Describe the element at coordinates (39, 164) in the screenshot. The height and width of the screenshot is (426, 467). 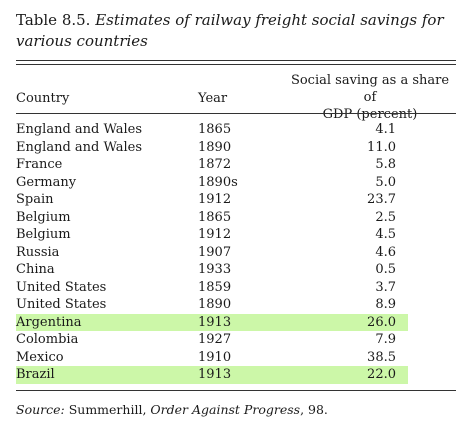
I see `cell-country: France` at that location.